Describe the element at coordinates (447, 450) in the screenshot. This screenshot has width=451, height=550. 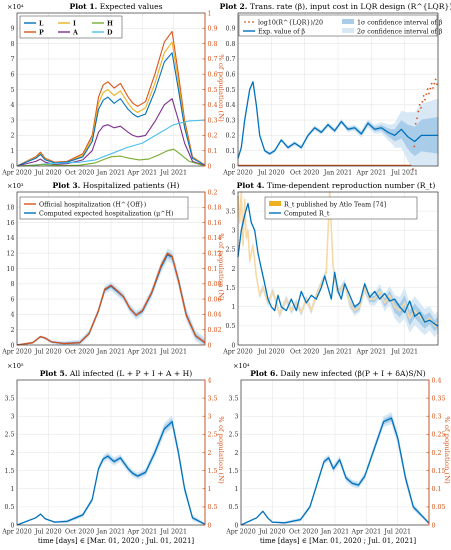
I see `plot-6-right-axis-label: % of population (N)` at that location.